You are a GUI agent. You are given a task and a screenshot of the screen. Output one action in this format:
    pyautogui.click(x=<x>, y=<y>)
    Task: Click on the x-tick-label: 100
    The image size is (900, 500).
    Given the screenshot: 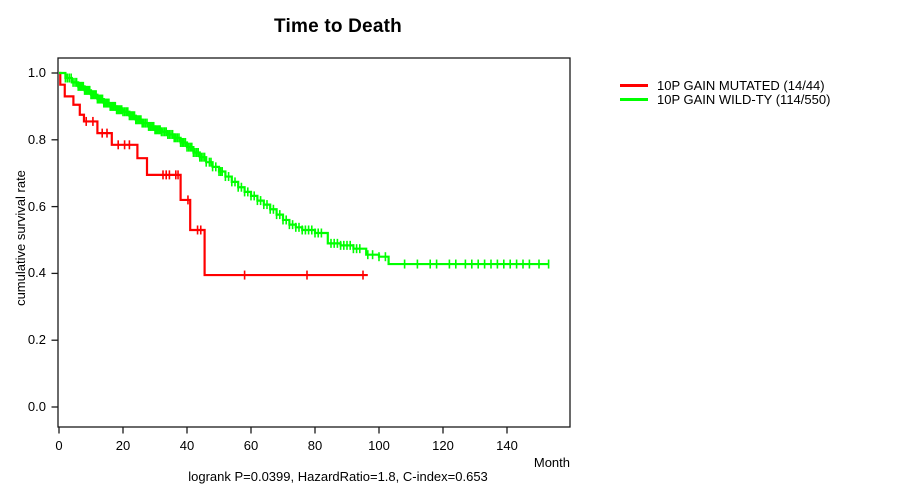 What is the action you would take?
    pyautogui.click(x=379, y=445)
    